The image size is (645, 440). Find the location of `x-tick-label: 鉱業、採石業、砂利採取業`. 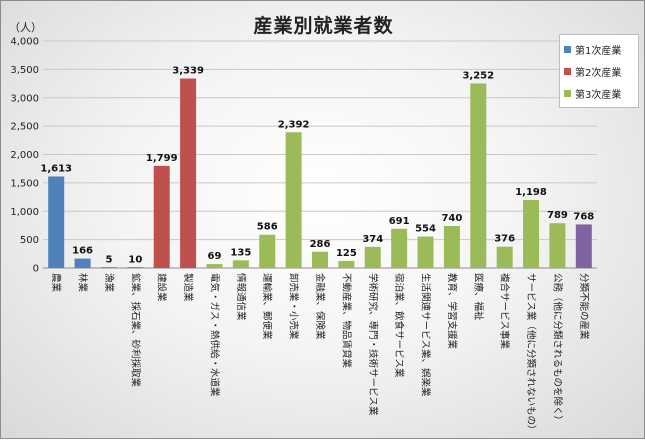

x-tick-label: 鉱業、採石業、砂利採取業 is located at coordinates (135, 330).